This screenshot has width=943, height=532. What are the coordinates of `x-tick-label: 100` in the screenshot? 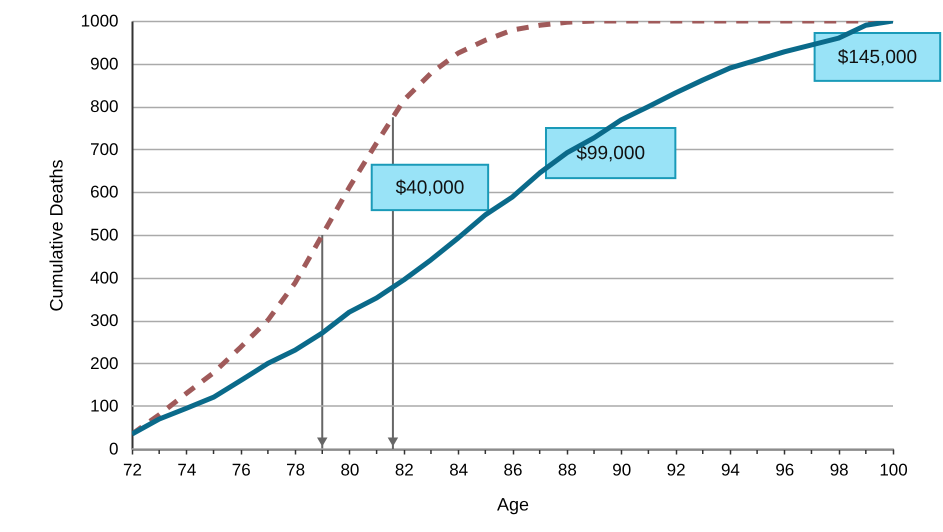 It's located at (893, 470).